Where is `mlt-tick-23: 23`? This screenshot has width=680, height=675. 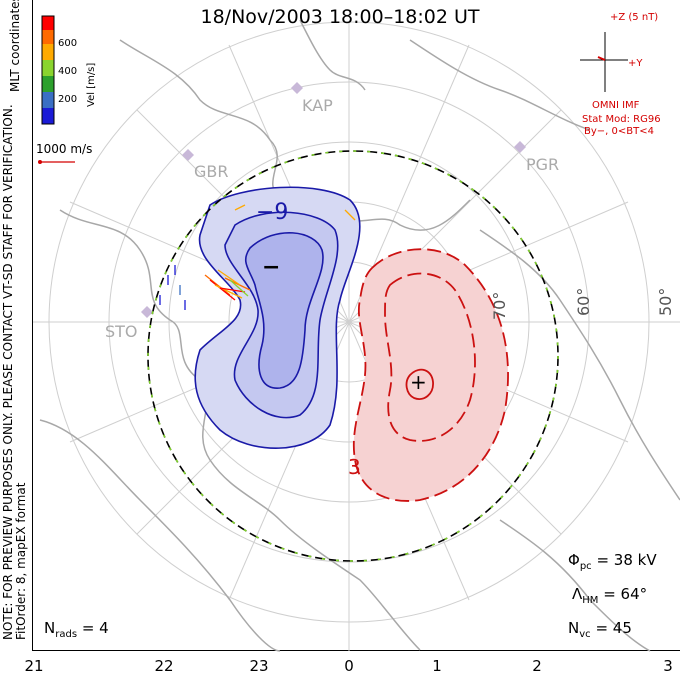
mlt-tick-23: 23 is located at coordinates (259, 666).